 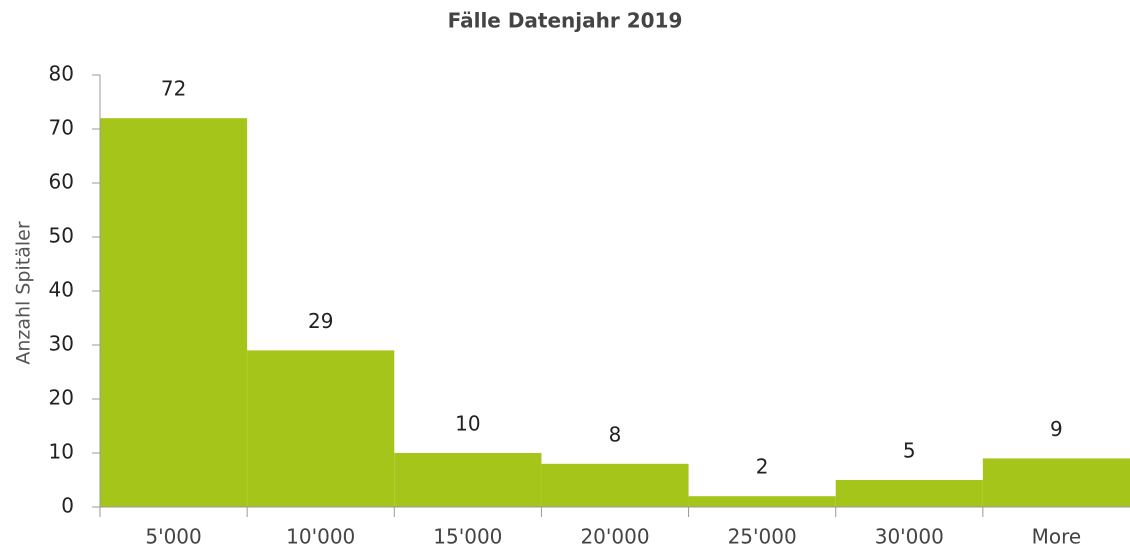 I want to click on x-tick-label: 20'000, so click(x=614, y=537).